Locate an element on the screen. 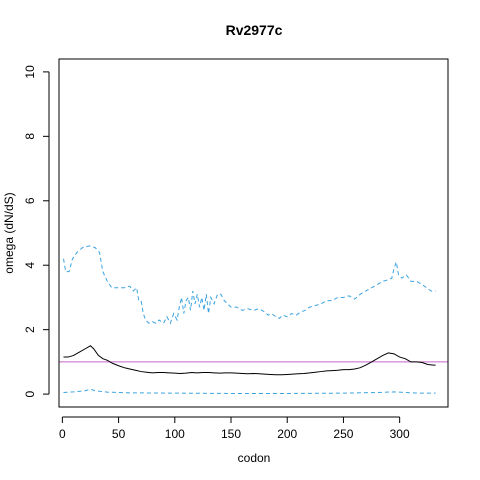  series-line-lower is located at coordinates (249, 391).